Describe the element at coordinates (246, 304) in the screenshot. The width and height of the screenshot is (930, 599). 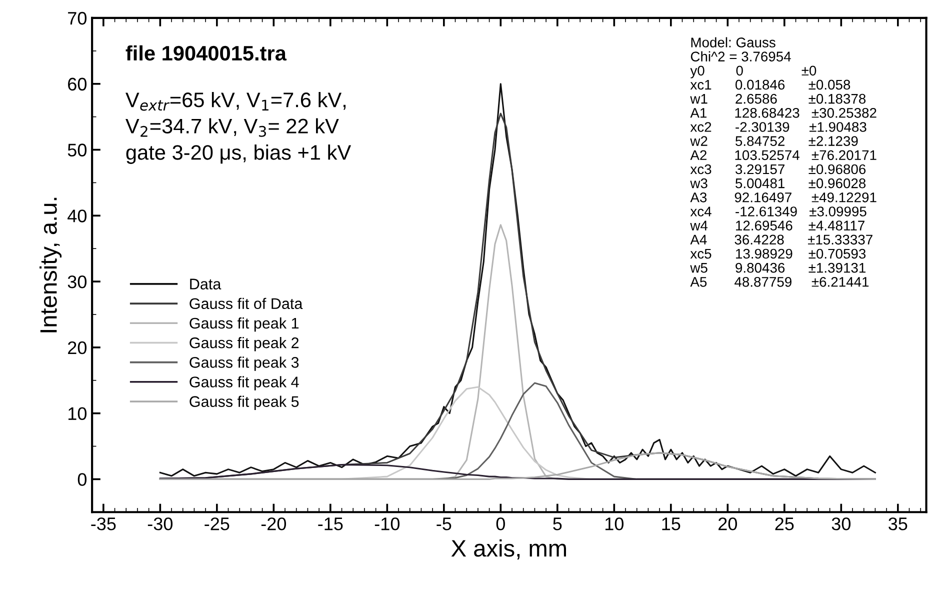
I see `legend-label: Gauss fit of Data` at that location.